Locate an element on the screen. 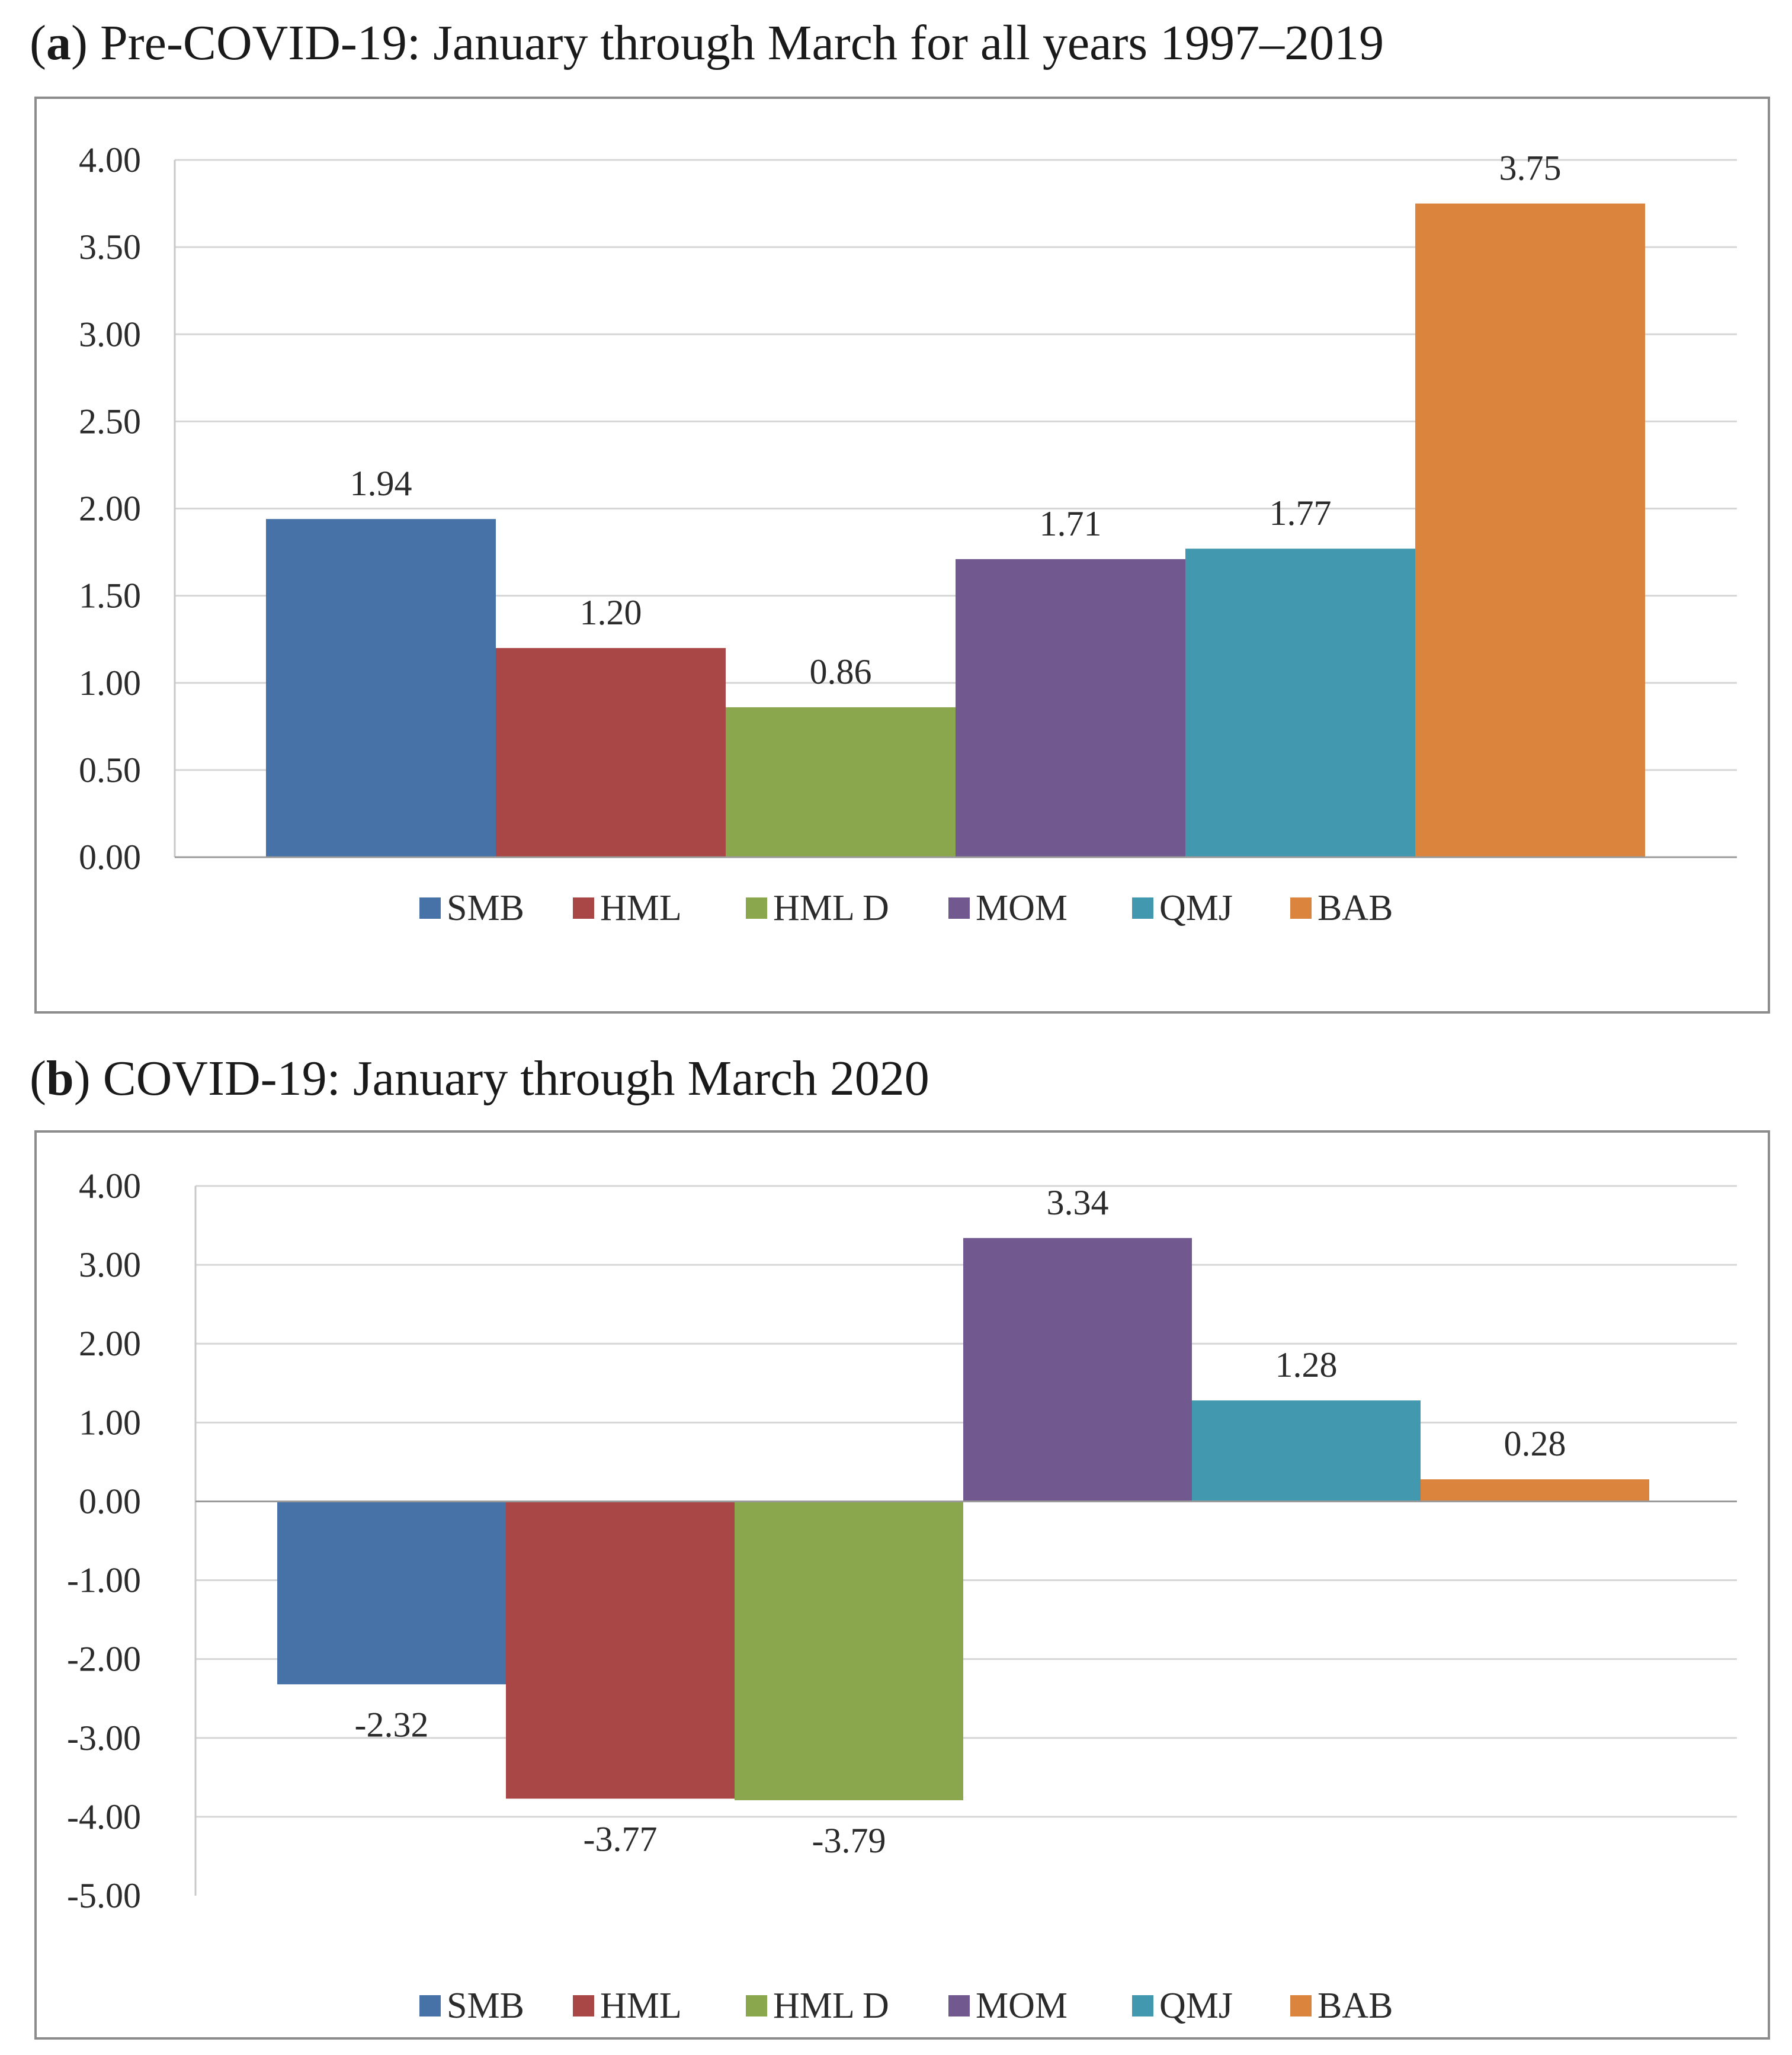  panel-a-letter: a is located at coordinates (59, 43).